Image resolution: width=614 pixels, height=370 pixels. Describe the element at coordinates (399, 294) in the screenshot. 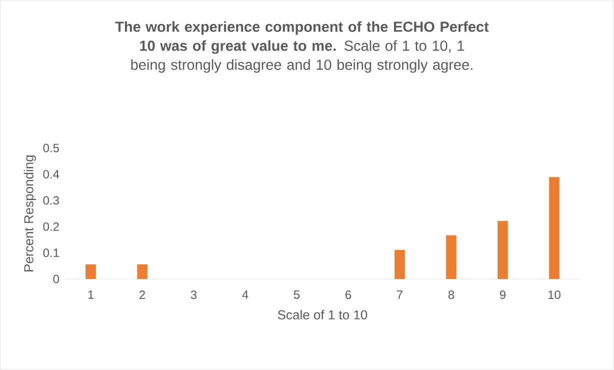

I see `x-tick-label: 7` at that location.